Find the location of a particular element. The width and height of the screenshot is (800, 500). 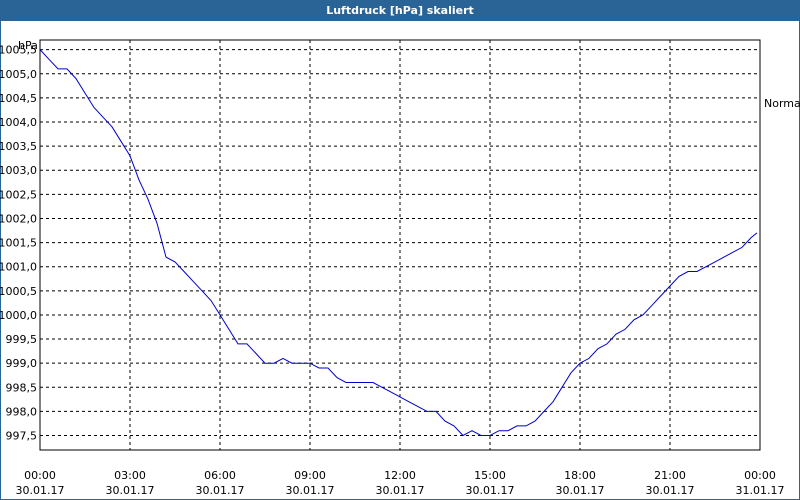

y-axis-unit-label: hPa is located at coordinates (28, 45).